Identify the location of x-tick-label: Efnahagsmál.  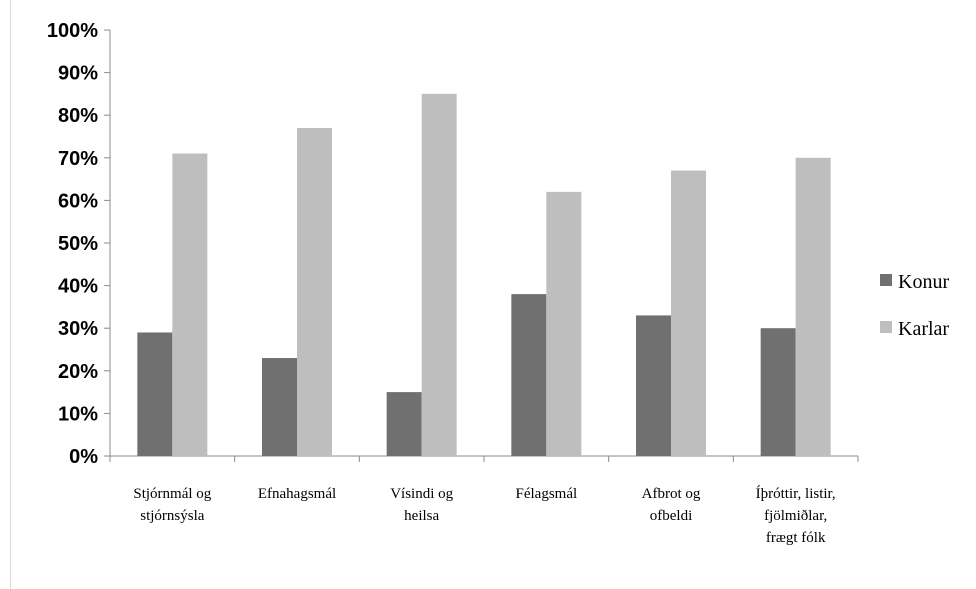
(297, 494).